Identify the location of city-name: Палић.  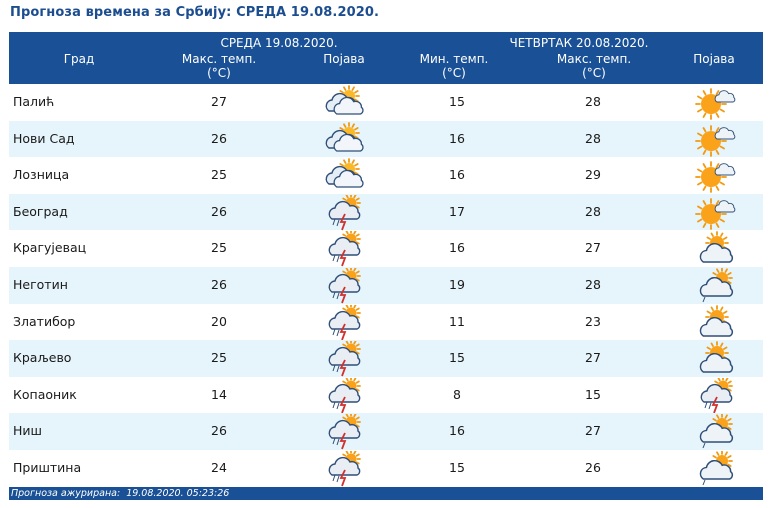
(34, 101).